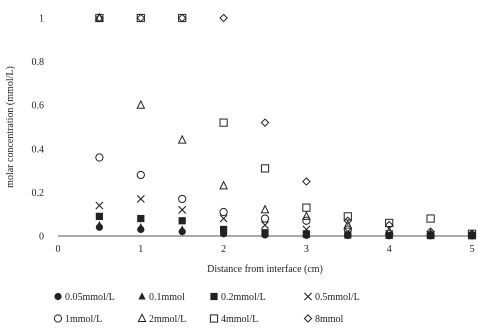  I want to click on x-tick-label: 4, so click(389, 249).